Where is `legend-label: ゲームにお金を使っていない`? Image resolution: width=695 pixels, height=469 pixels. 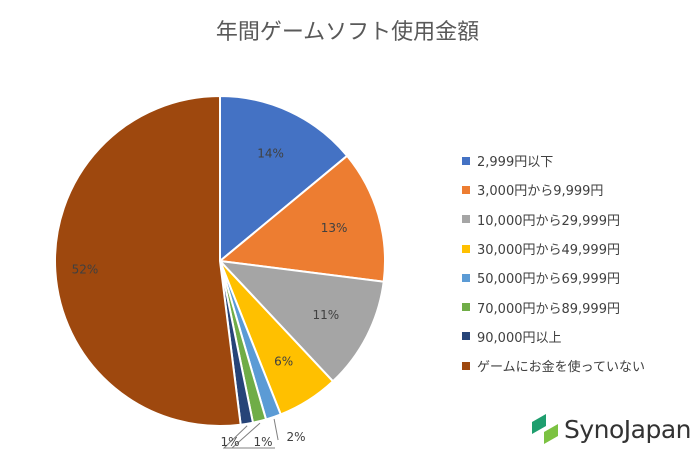 legend-label: ゲームにお金を使っていない is located at coordinates (561, 368).